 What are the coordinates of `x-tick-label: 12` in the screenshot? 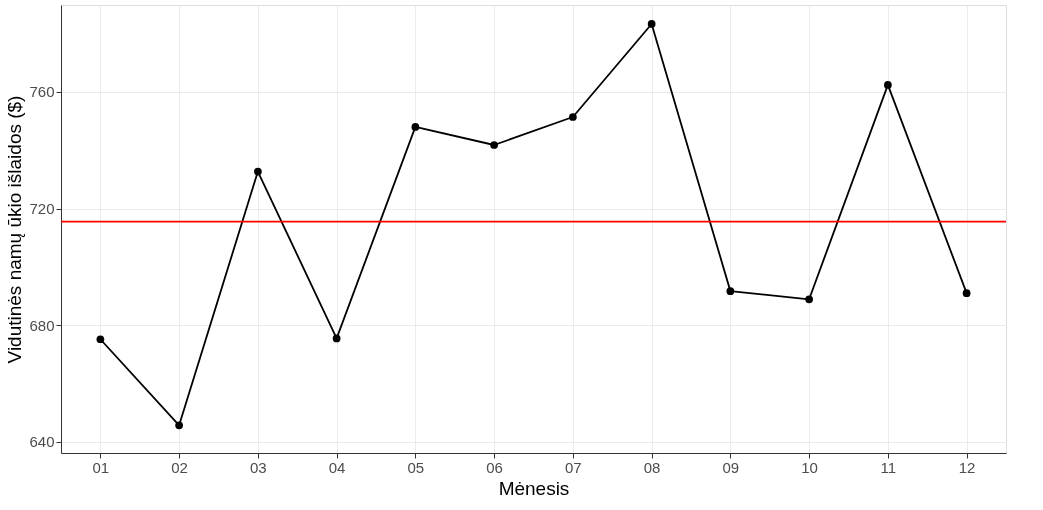 It's located at (967, 467).